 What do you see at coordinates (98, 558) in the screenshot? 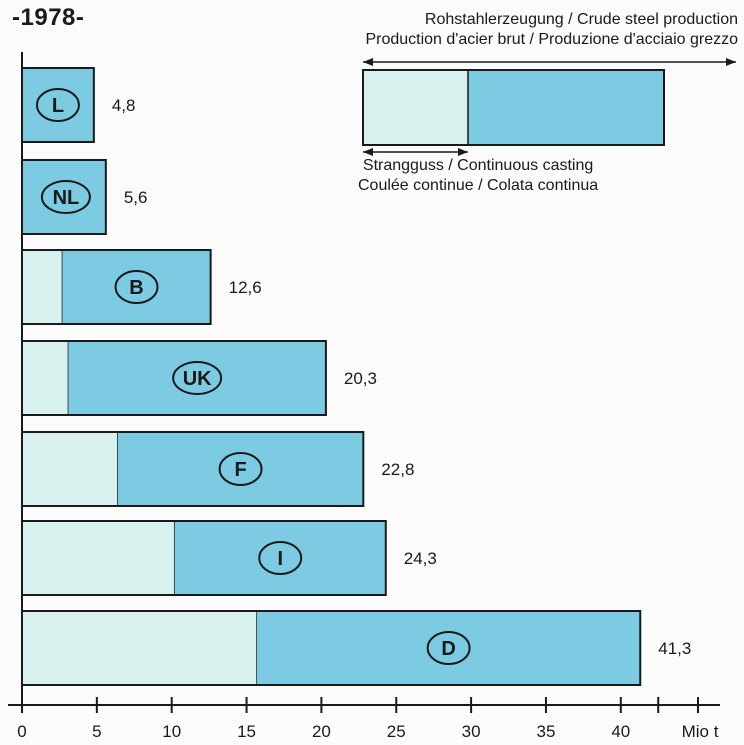
I see `bar-continuous-casting-i` at bounding box center [98, 558].